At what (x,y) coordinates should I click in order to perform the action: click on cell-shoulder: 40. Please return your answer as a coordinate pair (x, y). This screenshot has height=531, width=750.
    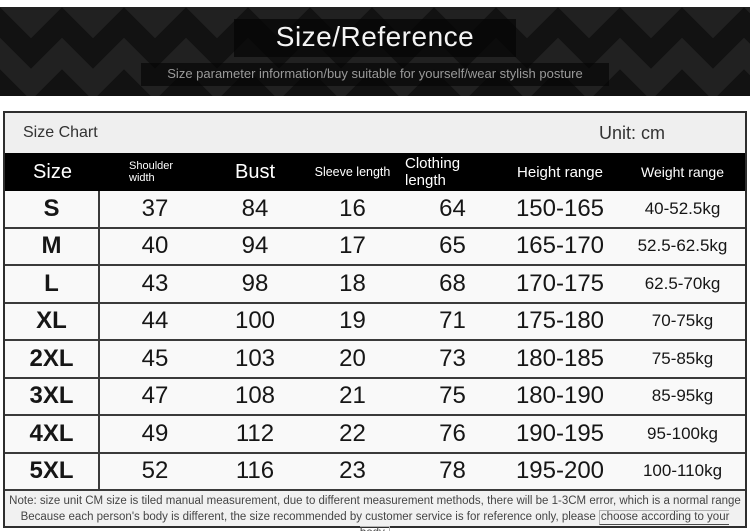
    Looking at the image, I should click on (155, 246).